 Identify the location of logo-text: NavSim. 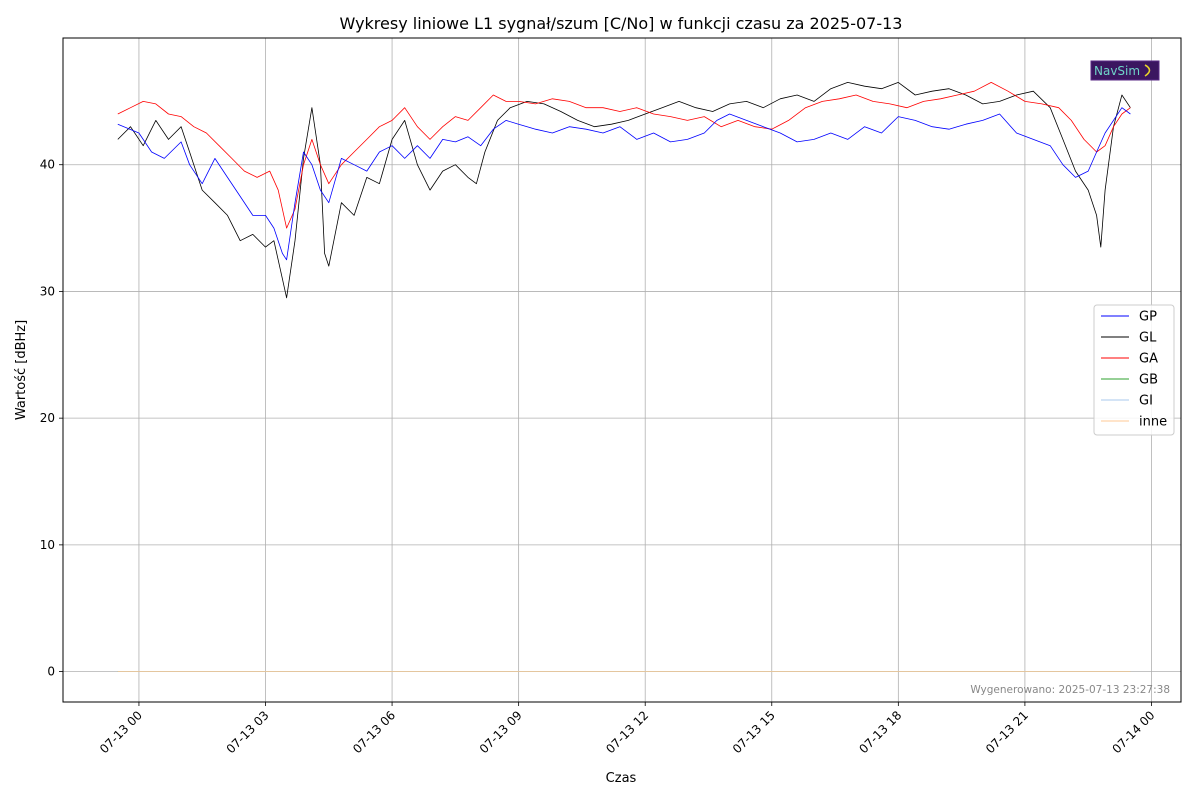
(1117, 71).